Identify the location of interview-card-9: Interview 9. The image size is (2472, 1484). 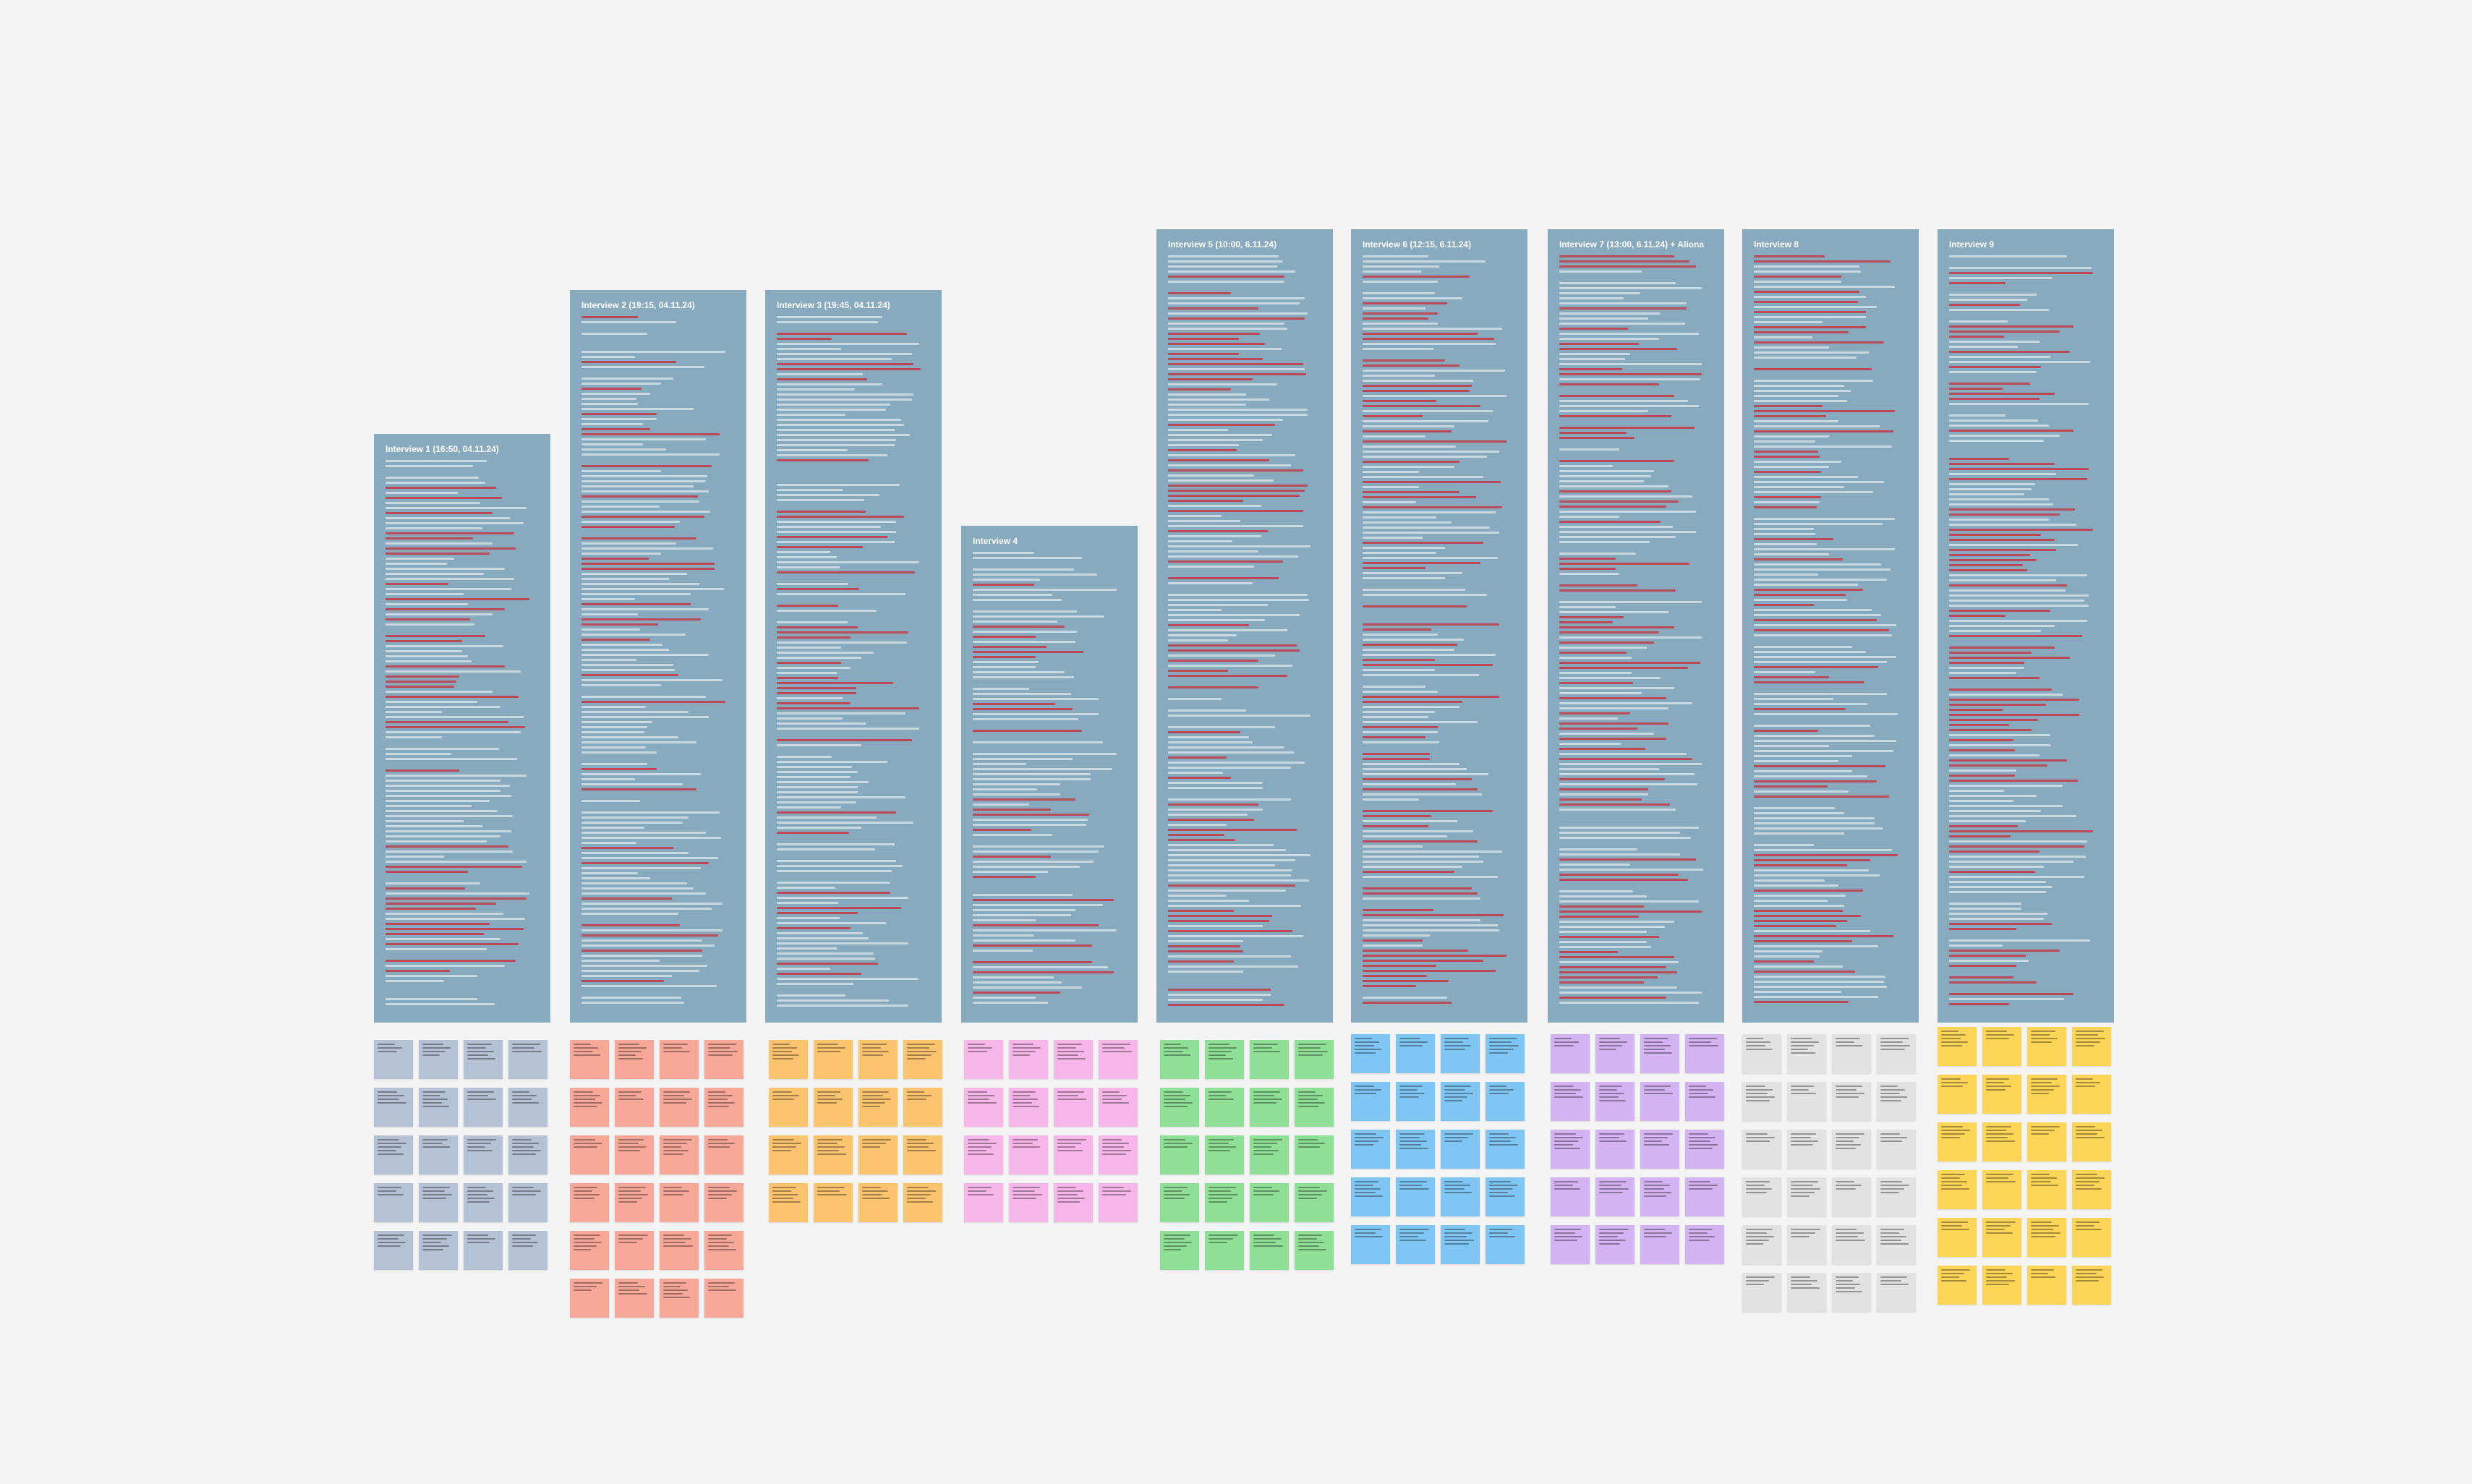
(2026, 626).